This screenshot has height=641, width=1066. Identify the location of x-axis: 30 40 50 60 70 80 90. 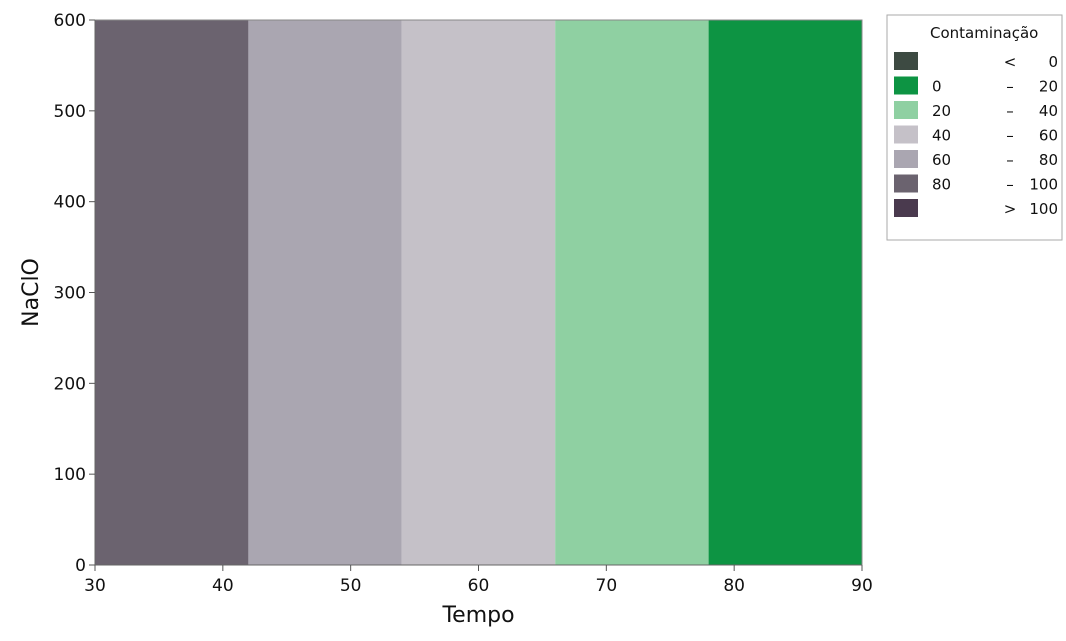
(478, 580).